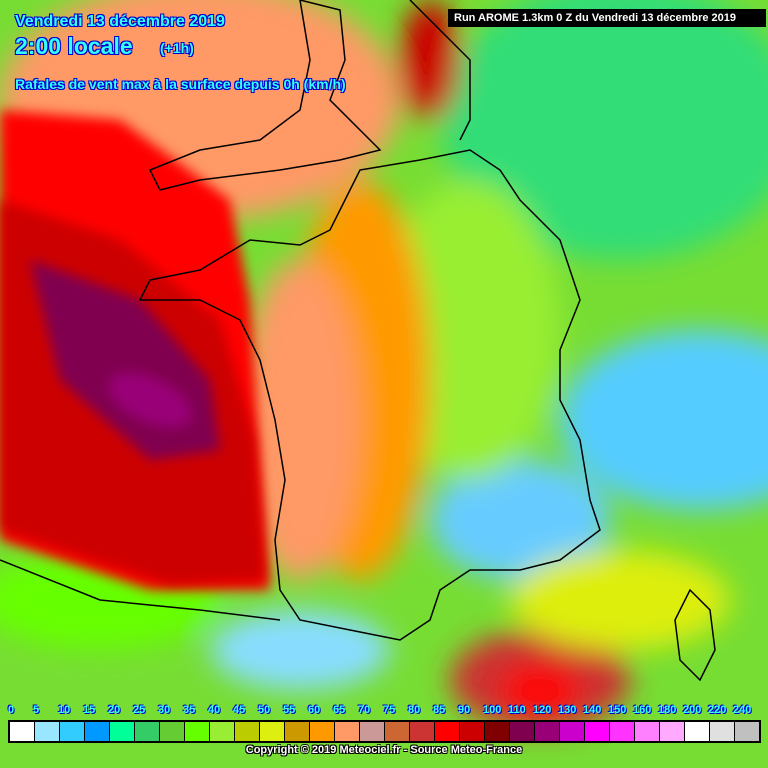 The image size is (768, 768). I want to click on legend-label: 130, so click(567, 710).